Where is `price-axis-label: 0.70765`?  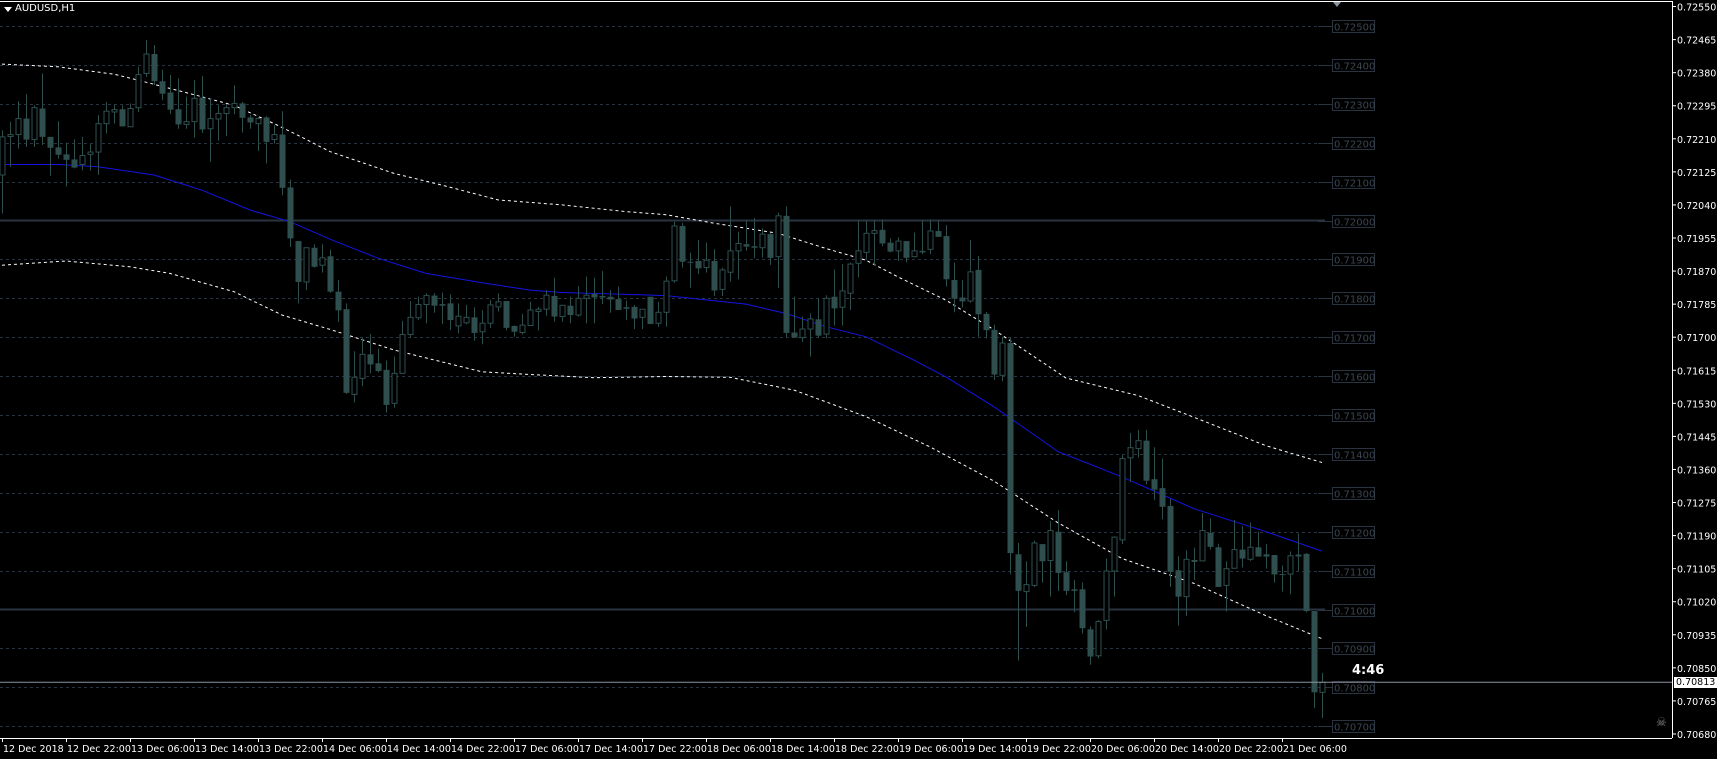 price-axis-label: 0.70765 is located at coordinates (1696, 702).